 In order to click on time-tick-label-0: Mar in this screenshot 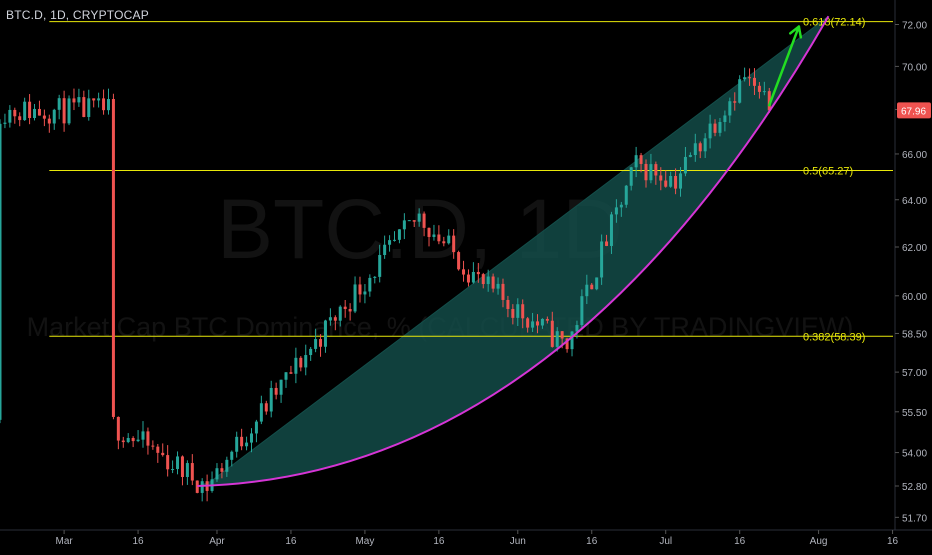, I will do `click(64, 541)`.